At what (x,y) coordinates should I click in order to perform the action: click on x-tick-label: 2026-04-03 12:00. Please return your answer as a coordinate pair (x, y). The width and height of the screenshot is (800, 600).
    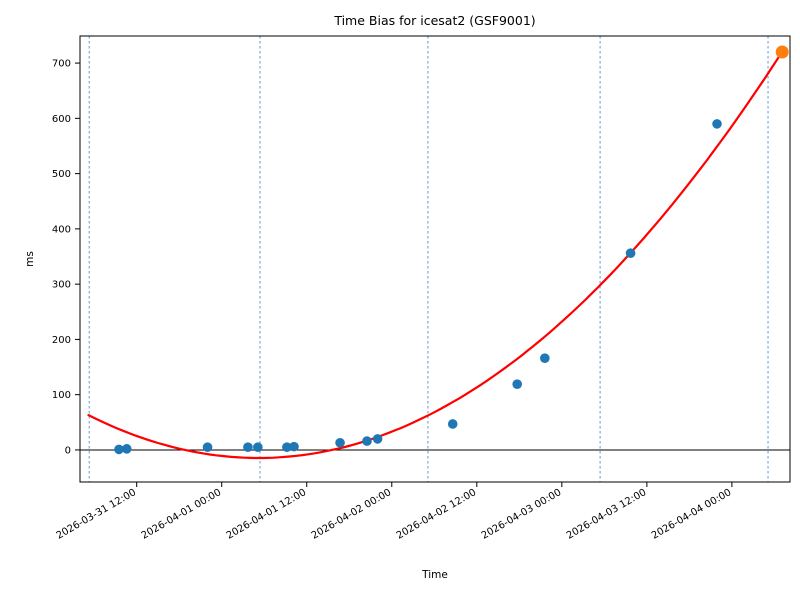
    Looking at the image, I should click on (607, 514).